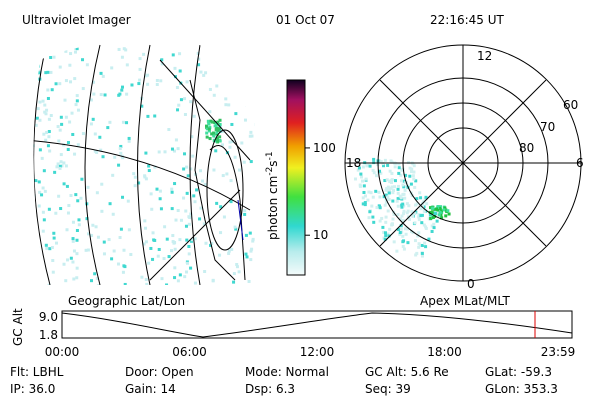 Image resolution: width=600 pixels, height=400 pixels. I want to click on altitude-curve, so click(317, 325).